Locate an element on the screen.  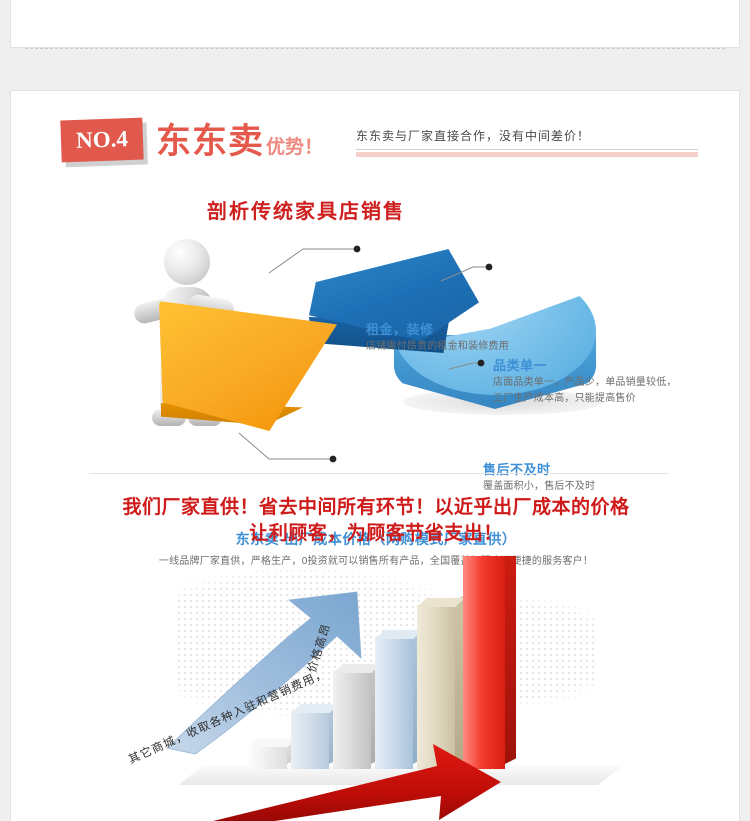
section-title-suffix: 优势！ is located at coordinates (295, 147).